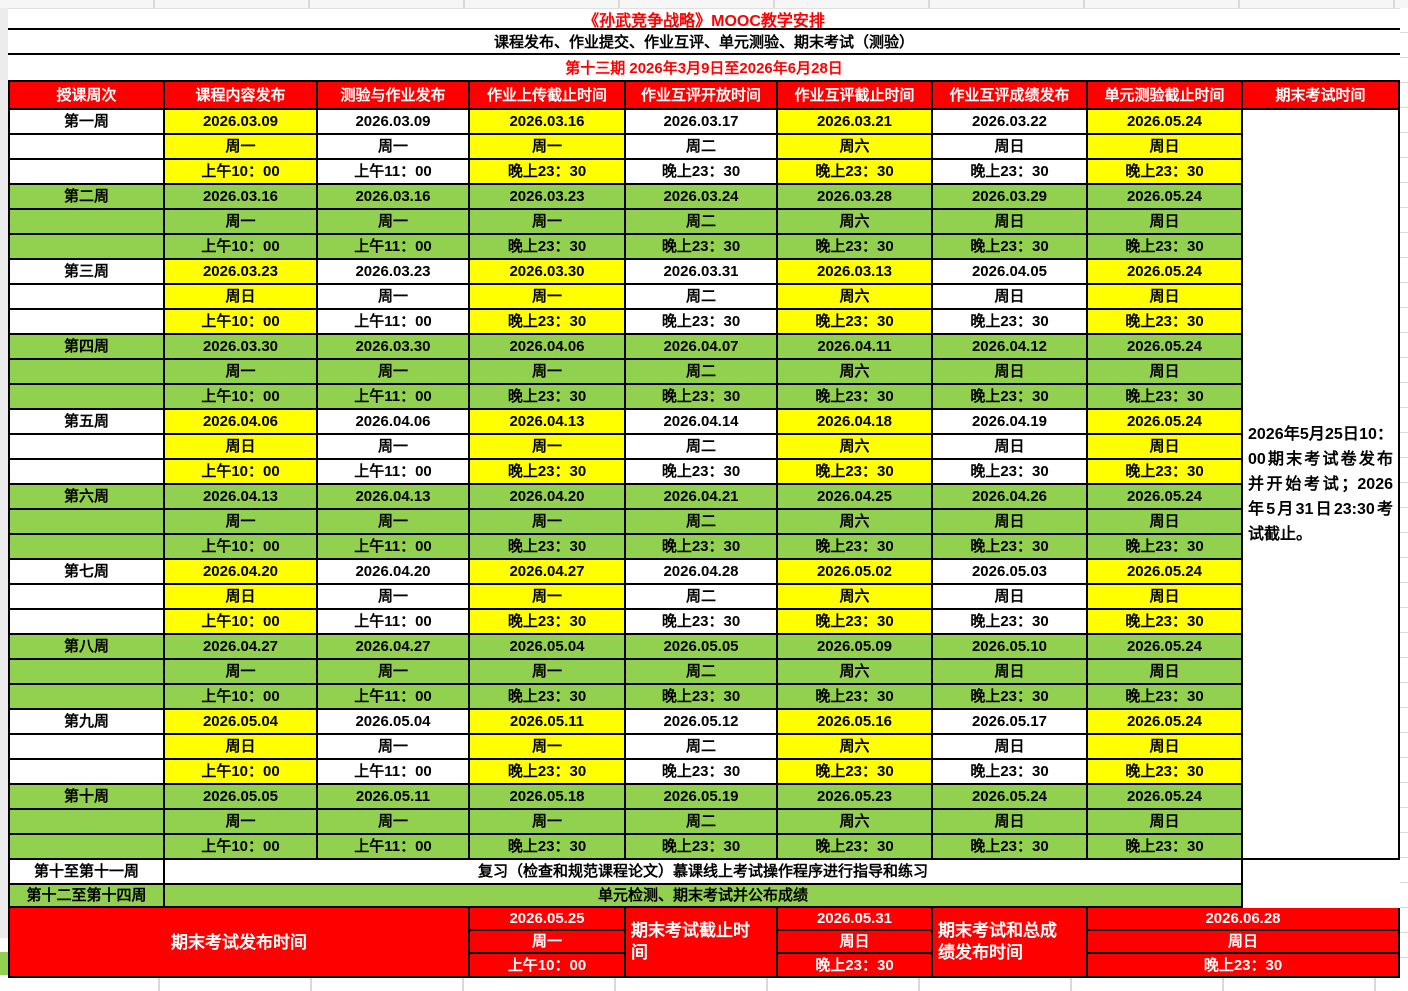  What do you see at coordinates (855, 572) in the screenshot?
I see `schedule-cell: 2026.05.02` at bounding box center [855, 572].